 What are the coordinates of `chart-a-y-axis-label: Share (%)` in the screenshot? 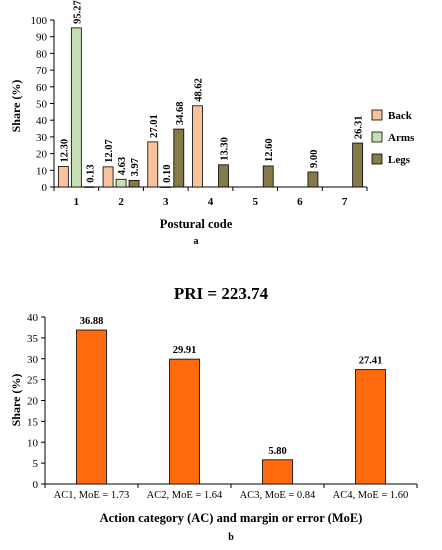 It's located at (16, 106).